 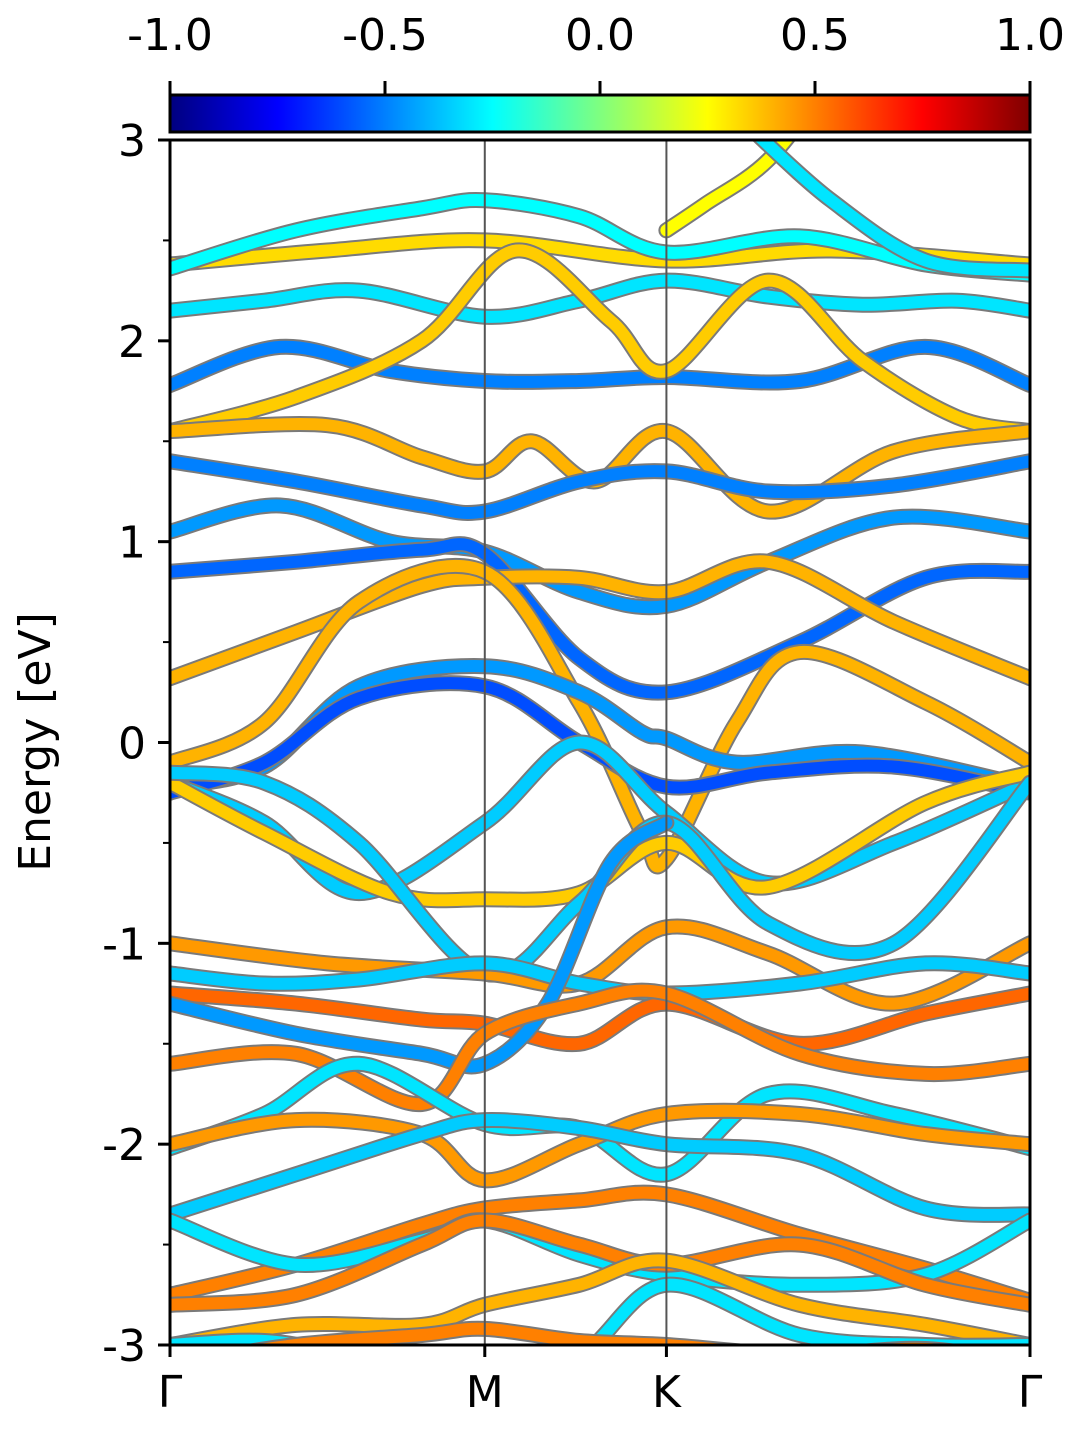 What do you see at coordinates (385, 35) in the screenshot?
I see `colorbar-tick-label: -0.5` at bounding box center [385, 35].